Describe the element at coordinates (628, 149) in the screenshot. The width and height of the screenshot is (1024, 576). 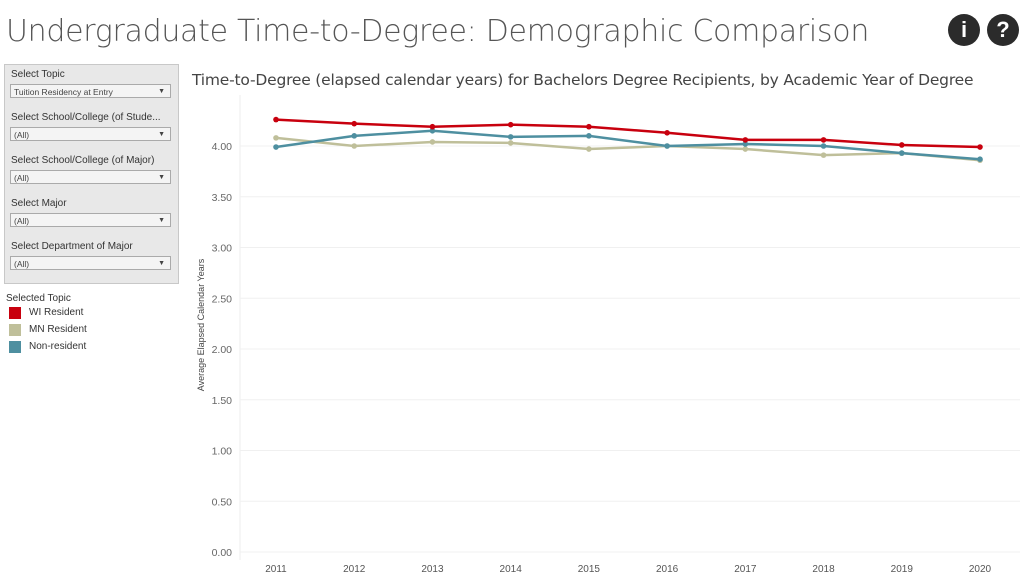
I see `series-line-mn-resident` at that location.